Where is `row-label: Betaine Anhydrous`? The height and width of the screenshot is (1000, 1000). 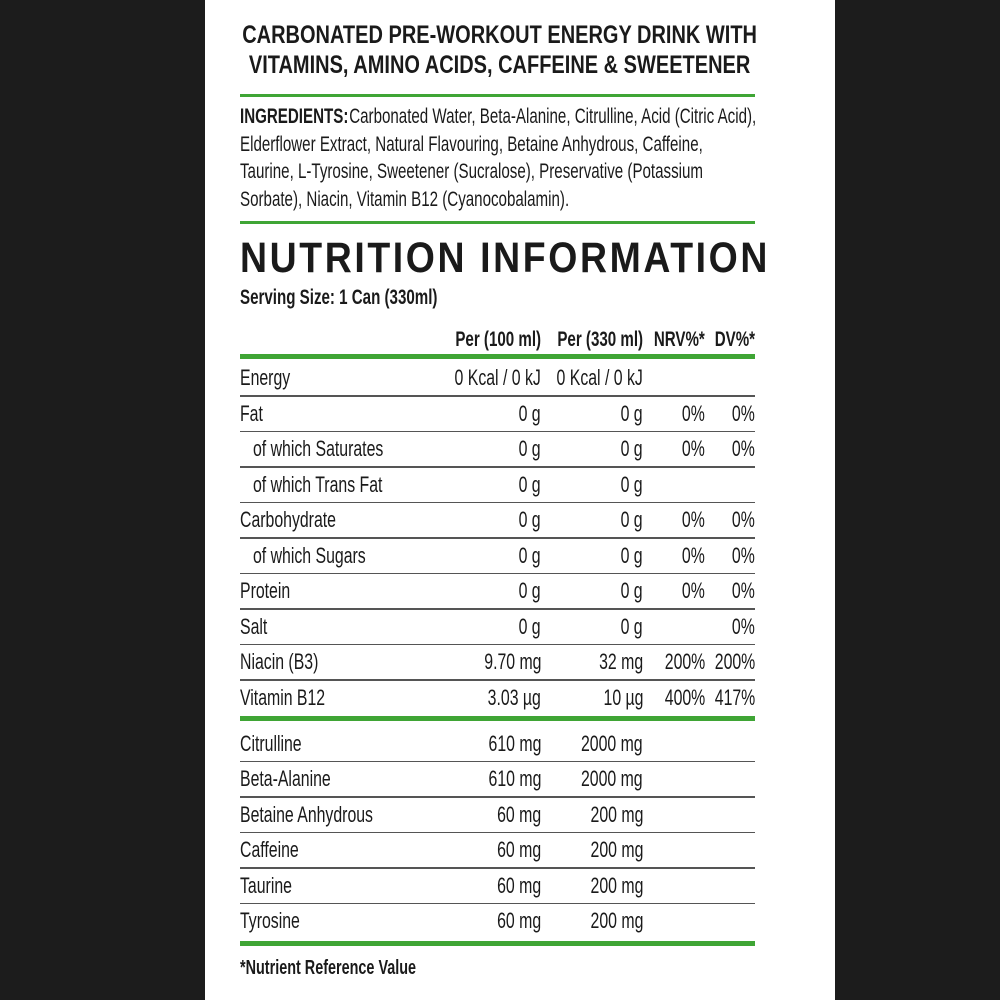 row-label: Betaine Anhydrous is located at coordinates (306, 814).